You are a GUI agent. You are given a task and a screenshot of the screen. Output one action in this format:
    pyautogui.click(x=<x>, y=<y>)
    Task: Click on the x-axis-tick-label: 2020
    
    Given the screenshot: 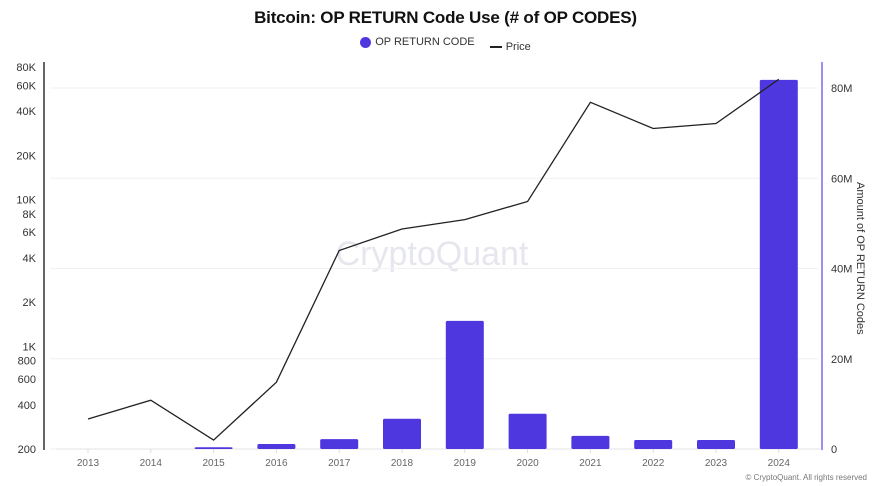 What is the action you would take?
    pyautogui.click(x=527, y=463)
    